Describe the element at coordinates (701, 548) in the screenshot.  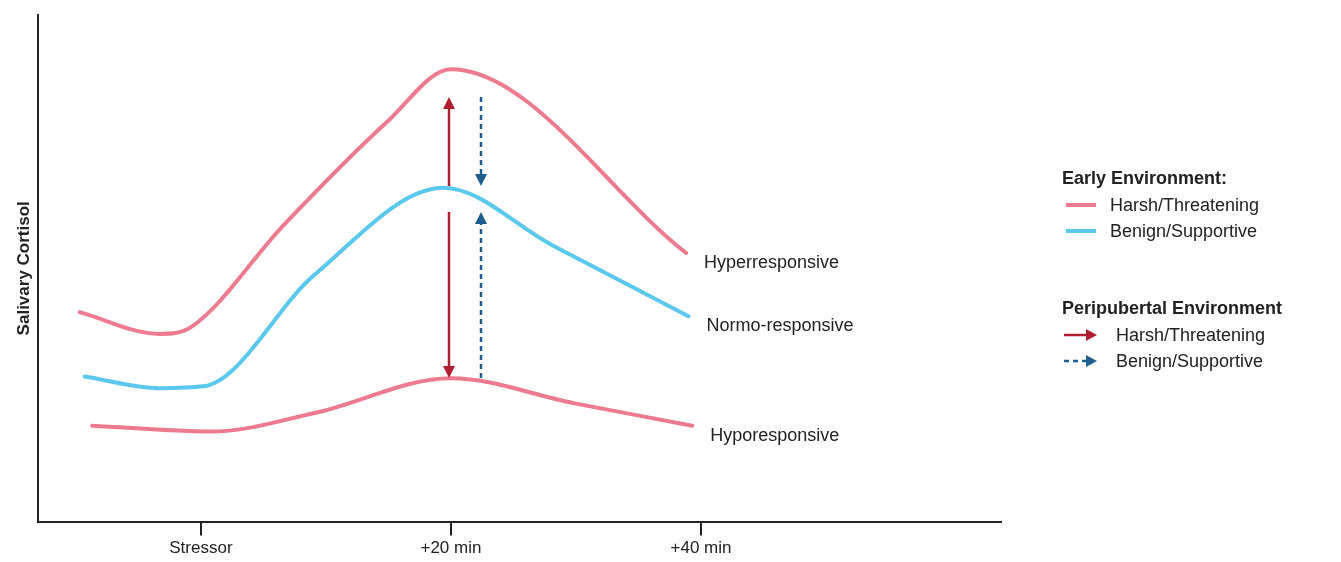
I see `x-tick-label: +40 min` at that location.